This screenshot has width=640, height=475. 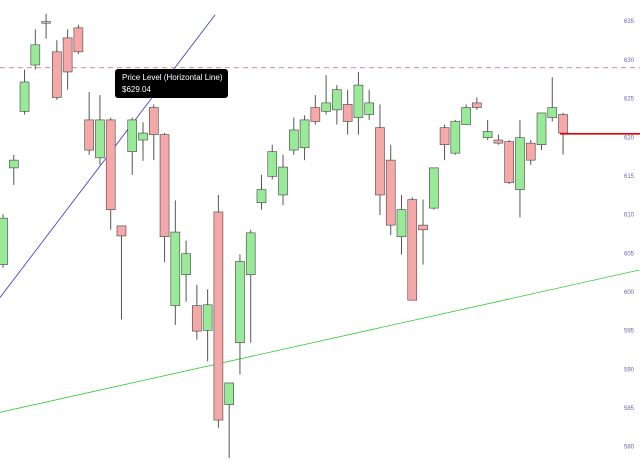 What do you see at coordinates (629, 61) in the screenshot?
I see `y-tick-label: 630` at bounding box center [629, 61].